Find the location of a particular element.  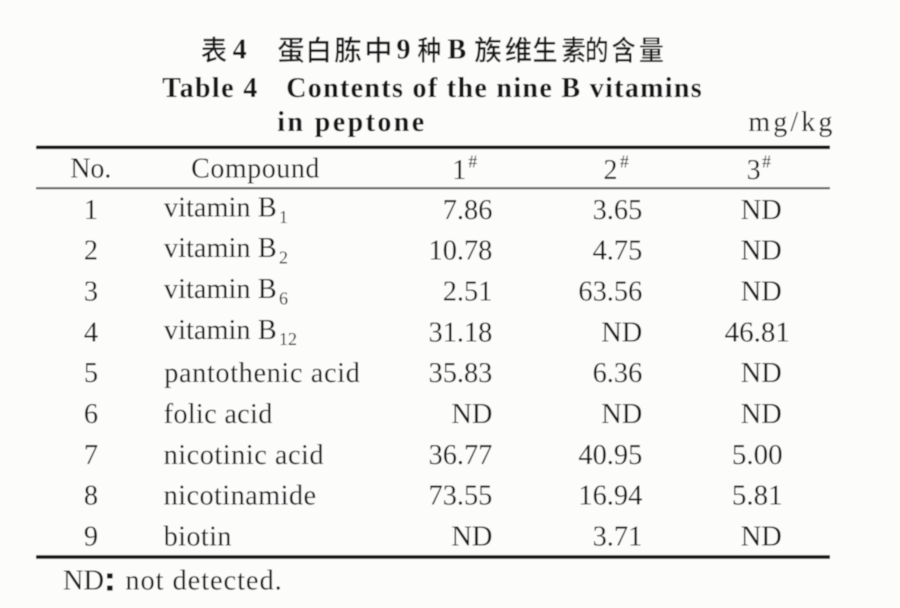

svg-text: 31.18 is located at coordinates (461, 332).